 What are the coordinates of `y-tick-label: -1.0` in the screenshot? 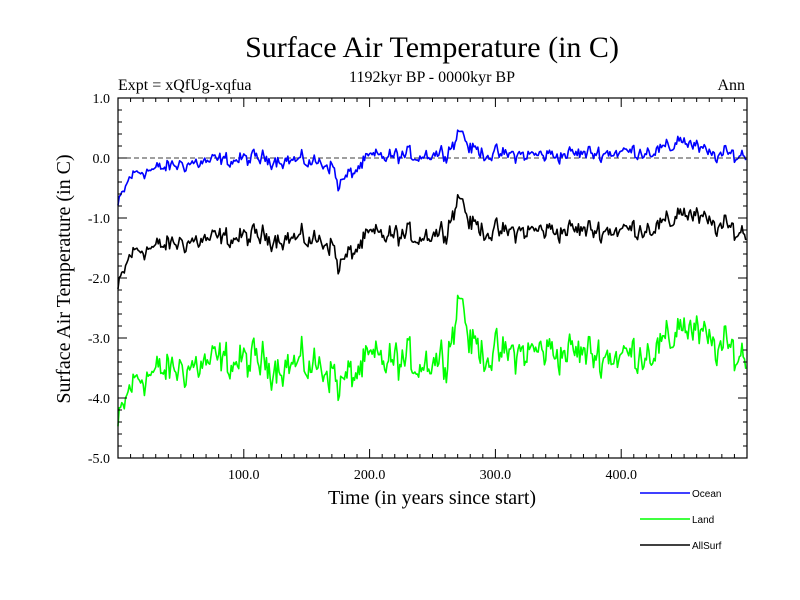 It's located at (99, 219).